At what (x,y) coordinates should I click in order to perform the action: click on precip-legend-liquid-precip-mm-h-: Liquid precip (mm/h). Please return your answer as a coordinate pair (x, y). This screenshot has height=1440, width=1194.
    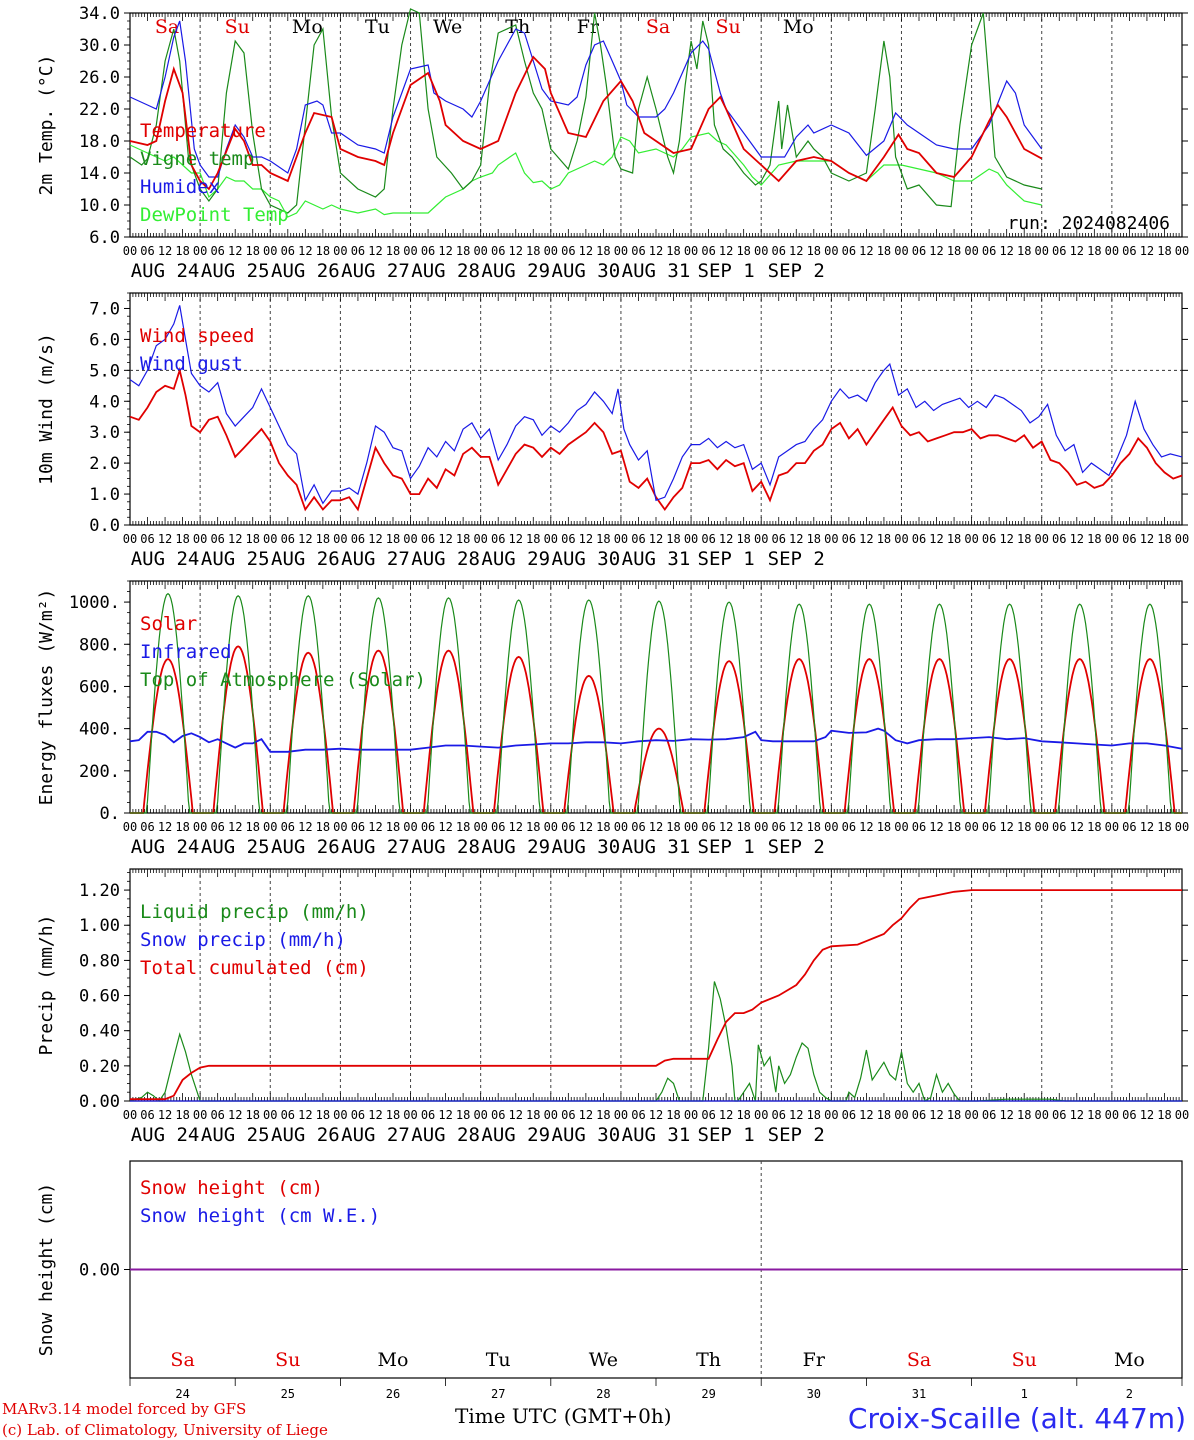
    Looking at the image, I should click on (254, 912).